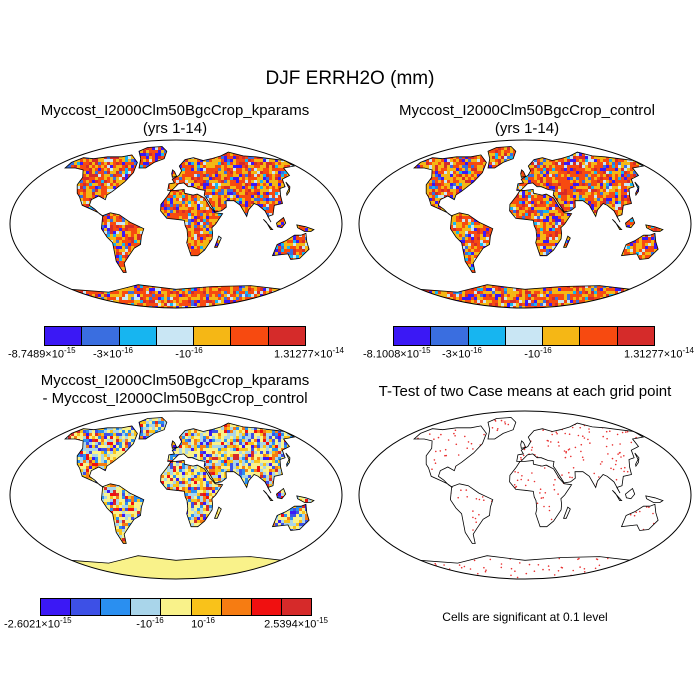 This screenshot has height=700, width=700. What do you see at coordinates (527, 129) in the screenshot?
I see `panel-title-control-line2: (yrs 1-14)` at bounding box center [527, 129].